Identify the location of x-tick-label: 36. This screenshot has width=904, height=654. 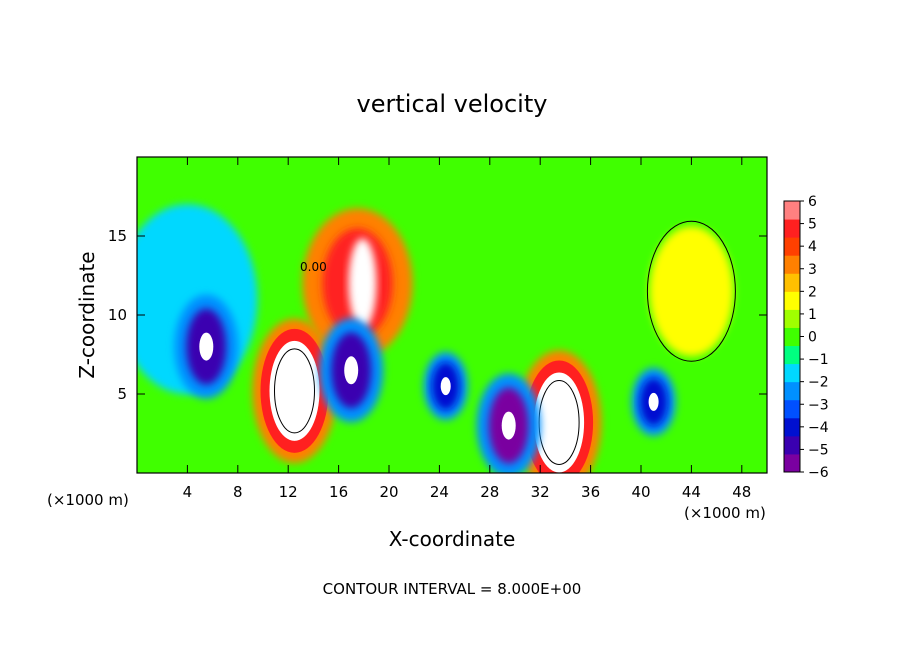
(590, 492).